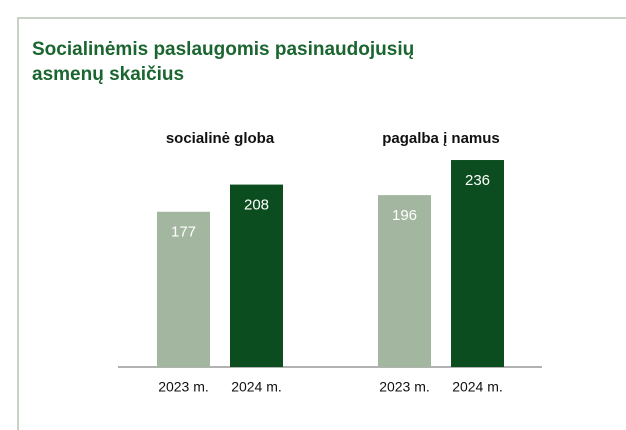 The height and width of the screenshot is (430, 626). What do you see at coordinates (108, 74) in the screenshot?
I see `chart-title: asmenų skaičius` at bounding box center [108, 74].